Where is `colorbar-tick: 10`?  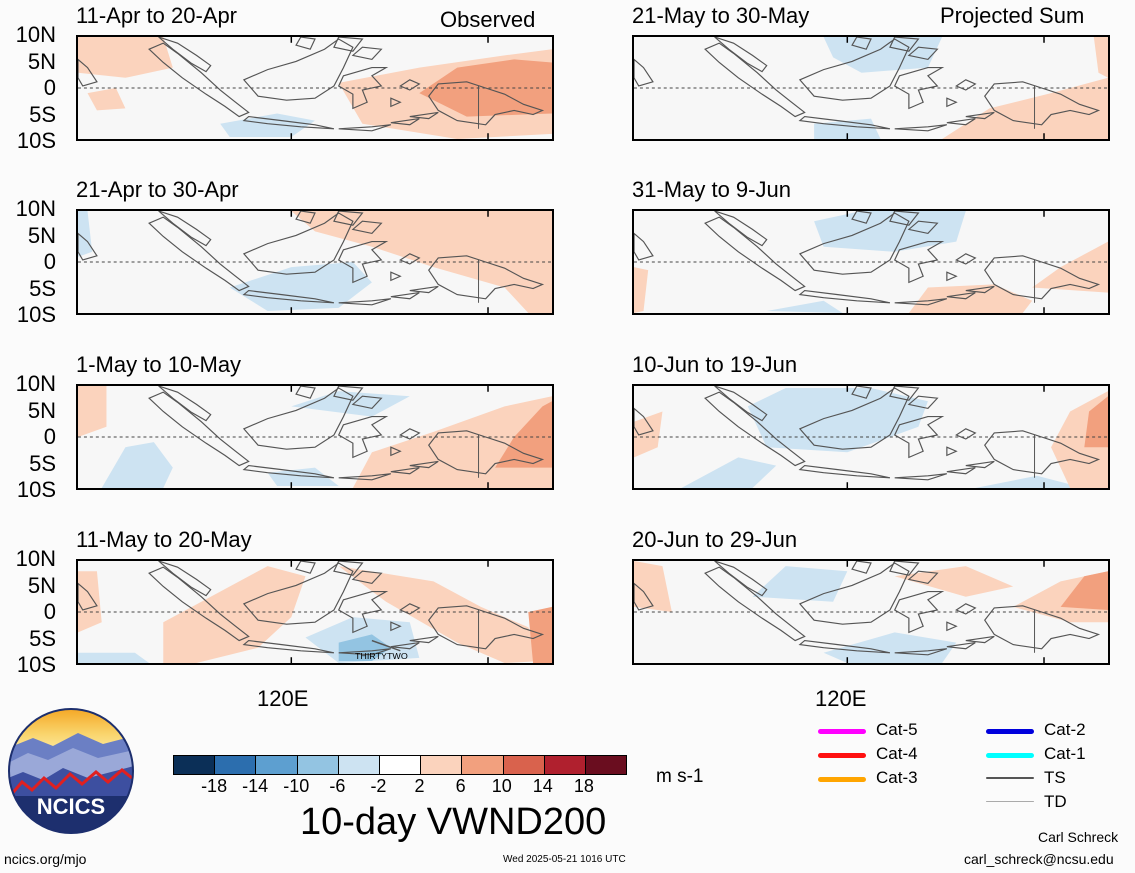 colorbar-tick: 10 is located at coordinates (501, 786).